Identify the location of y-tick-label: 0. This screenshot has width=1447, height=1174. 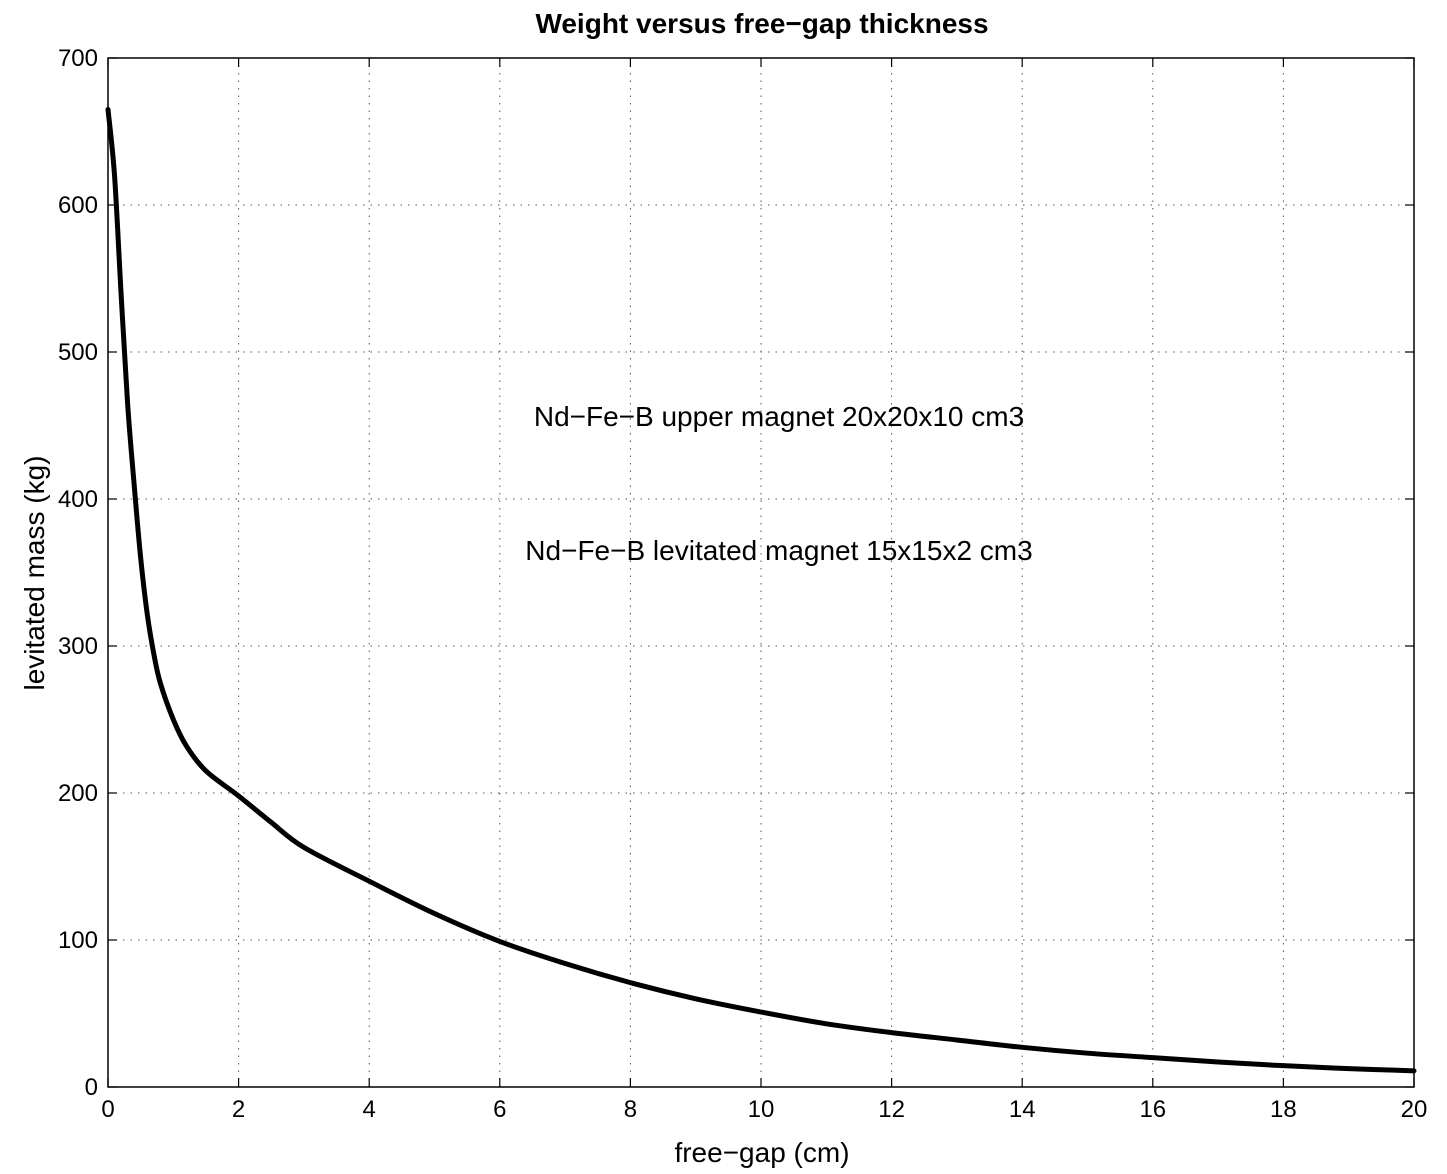
(91, 1087).